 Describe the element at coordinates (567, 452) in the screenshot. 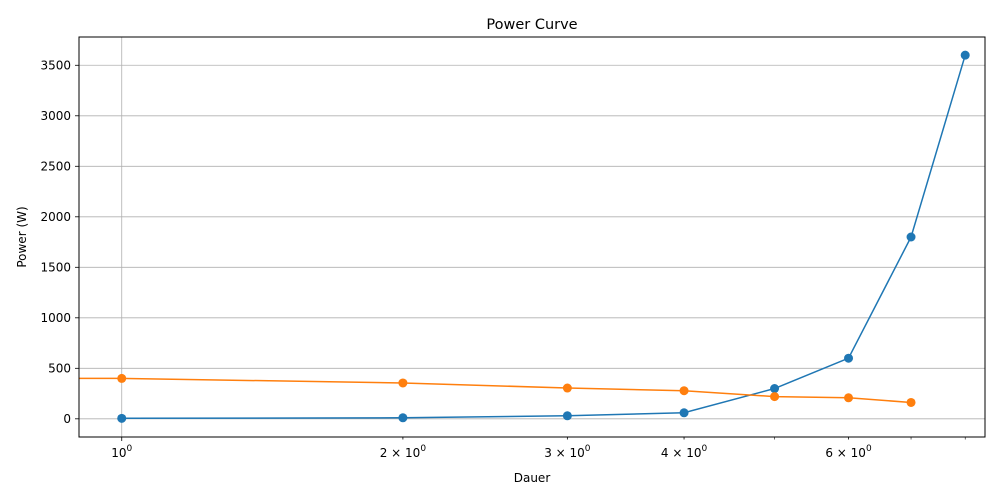

I see `x-tick-label: 3 × 100` at that location.